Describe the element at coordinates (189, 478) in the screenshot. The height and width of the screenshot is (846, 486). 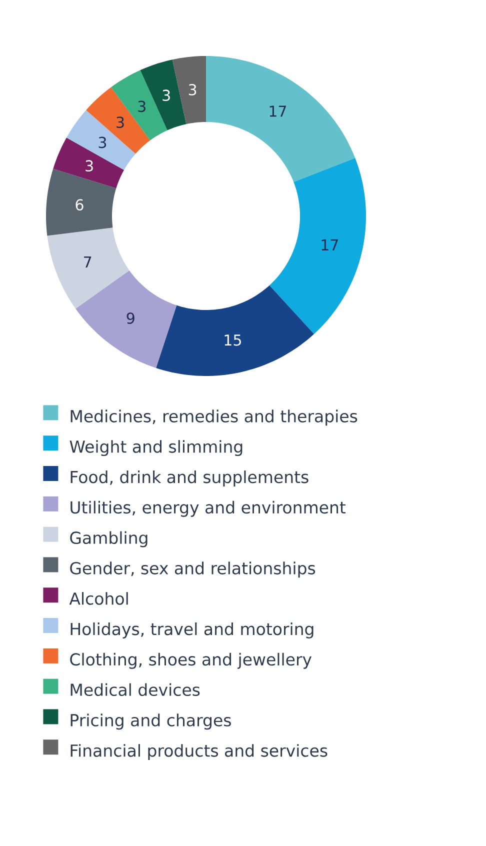
I see `legend-label: Food, drink and supplements` at that location.